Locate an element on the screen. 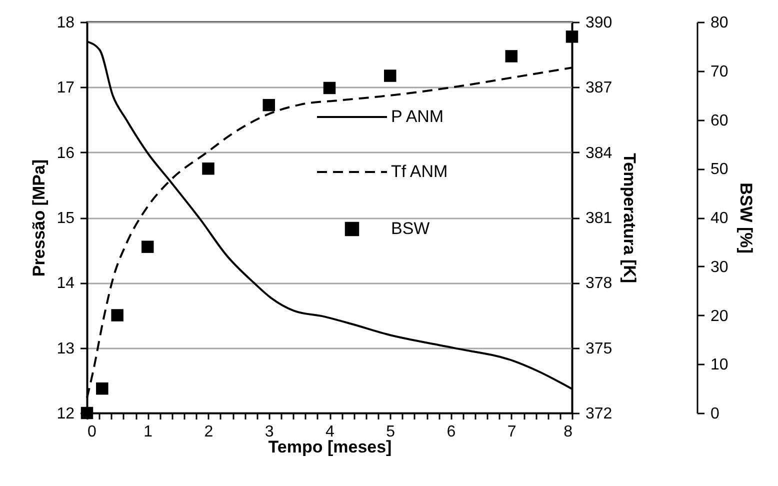 This screenshot has height=486, width=778. y-tick-label: 14 is located at coordinates (65, 283).